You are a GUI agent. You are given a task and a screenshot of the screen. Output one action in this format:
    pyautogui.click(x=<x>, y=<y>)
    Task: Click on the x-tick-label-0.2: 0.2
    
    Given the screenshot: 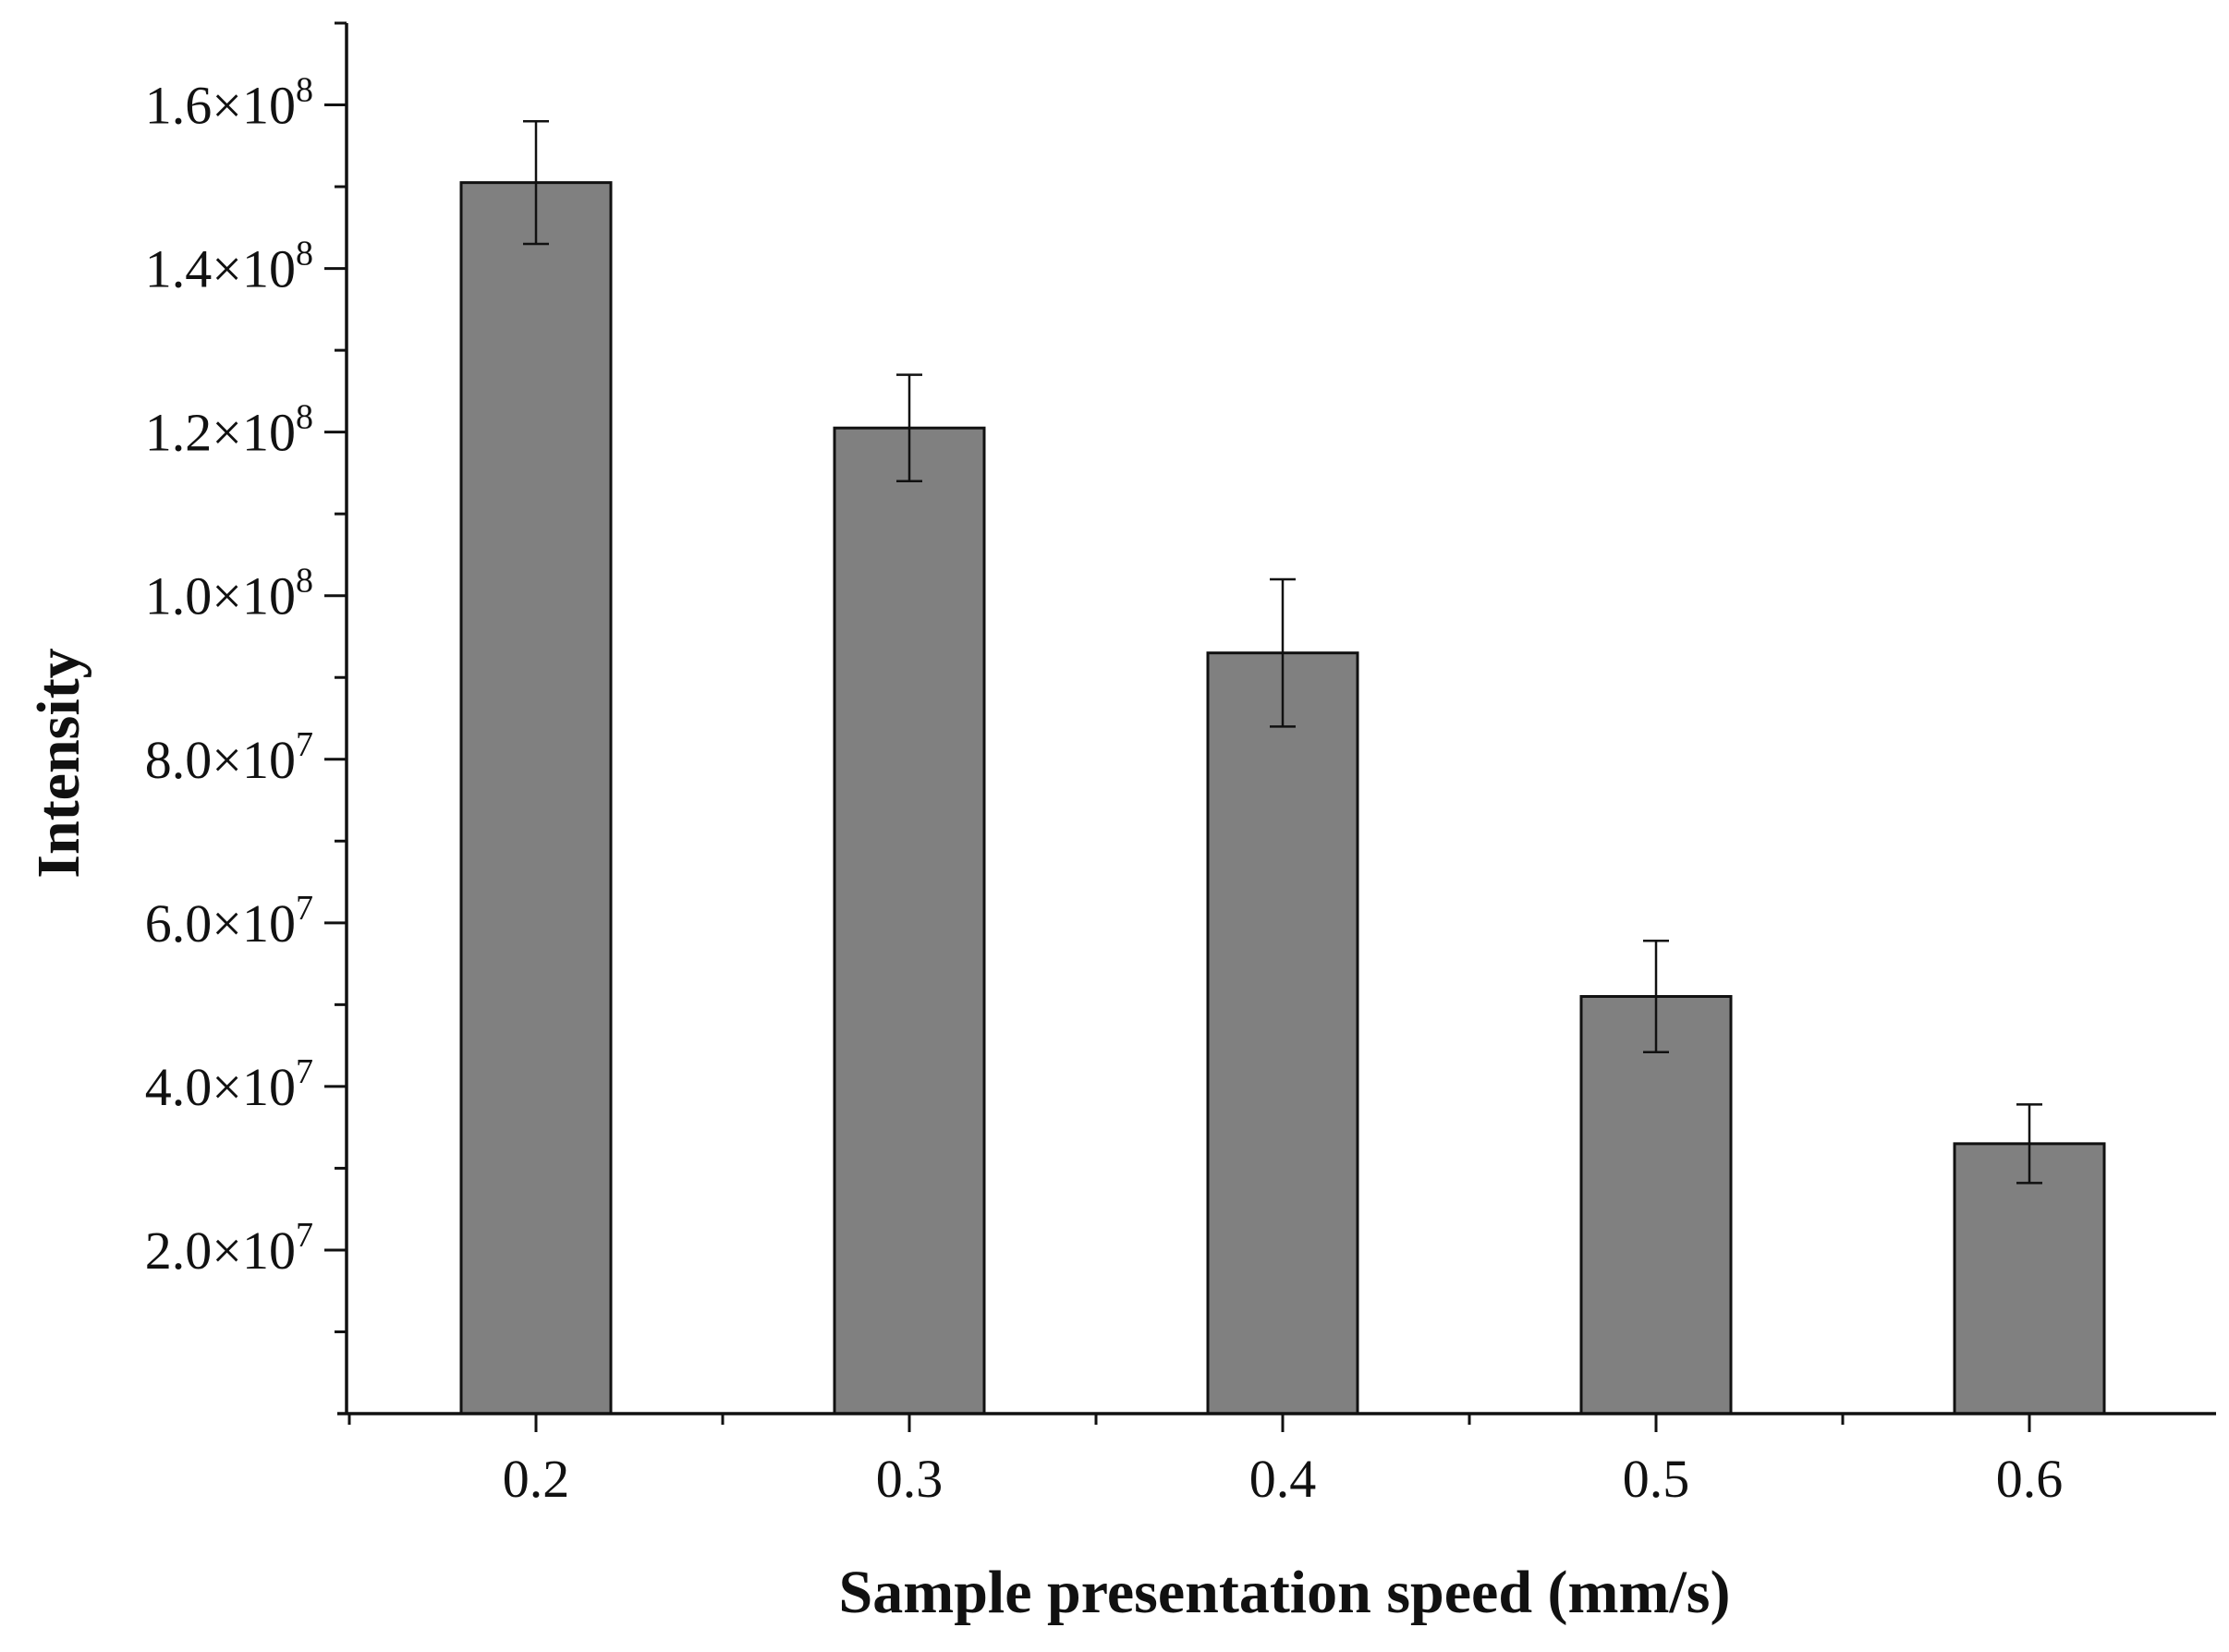 What is the action you would take?
    pyautogui.click(x=536, y=1479)
    